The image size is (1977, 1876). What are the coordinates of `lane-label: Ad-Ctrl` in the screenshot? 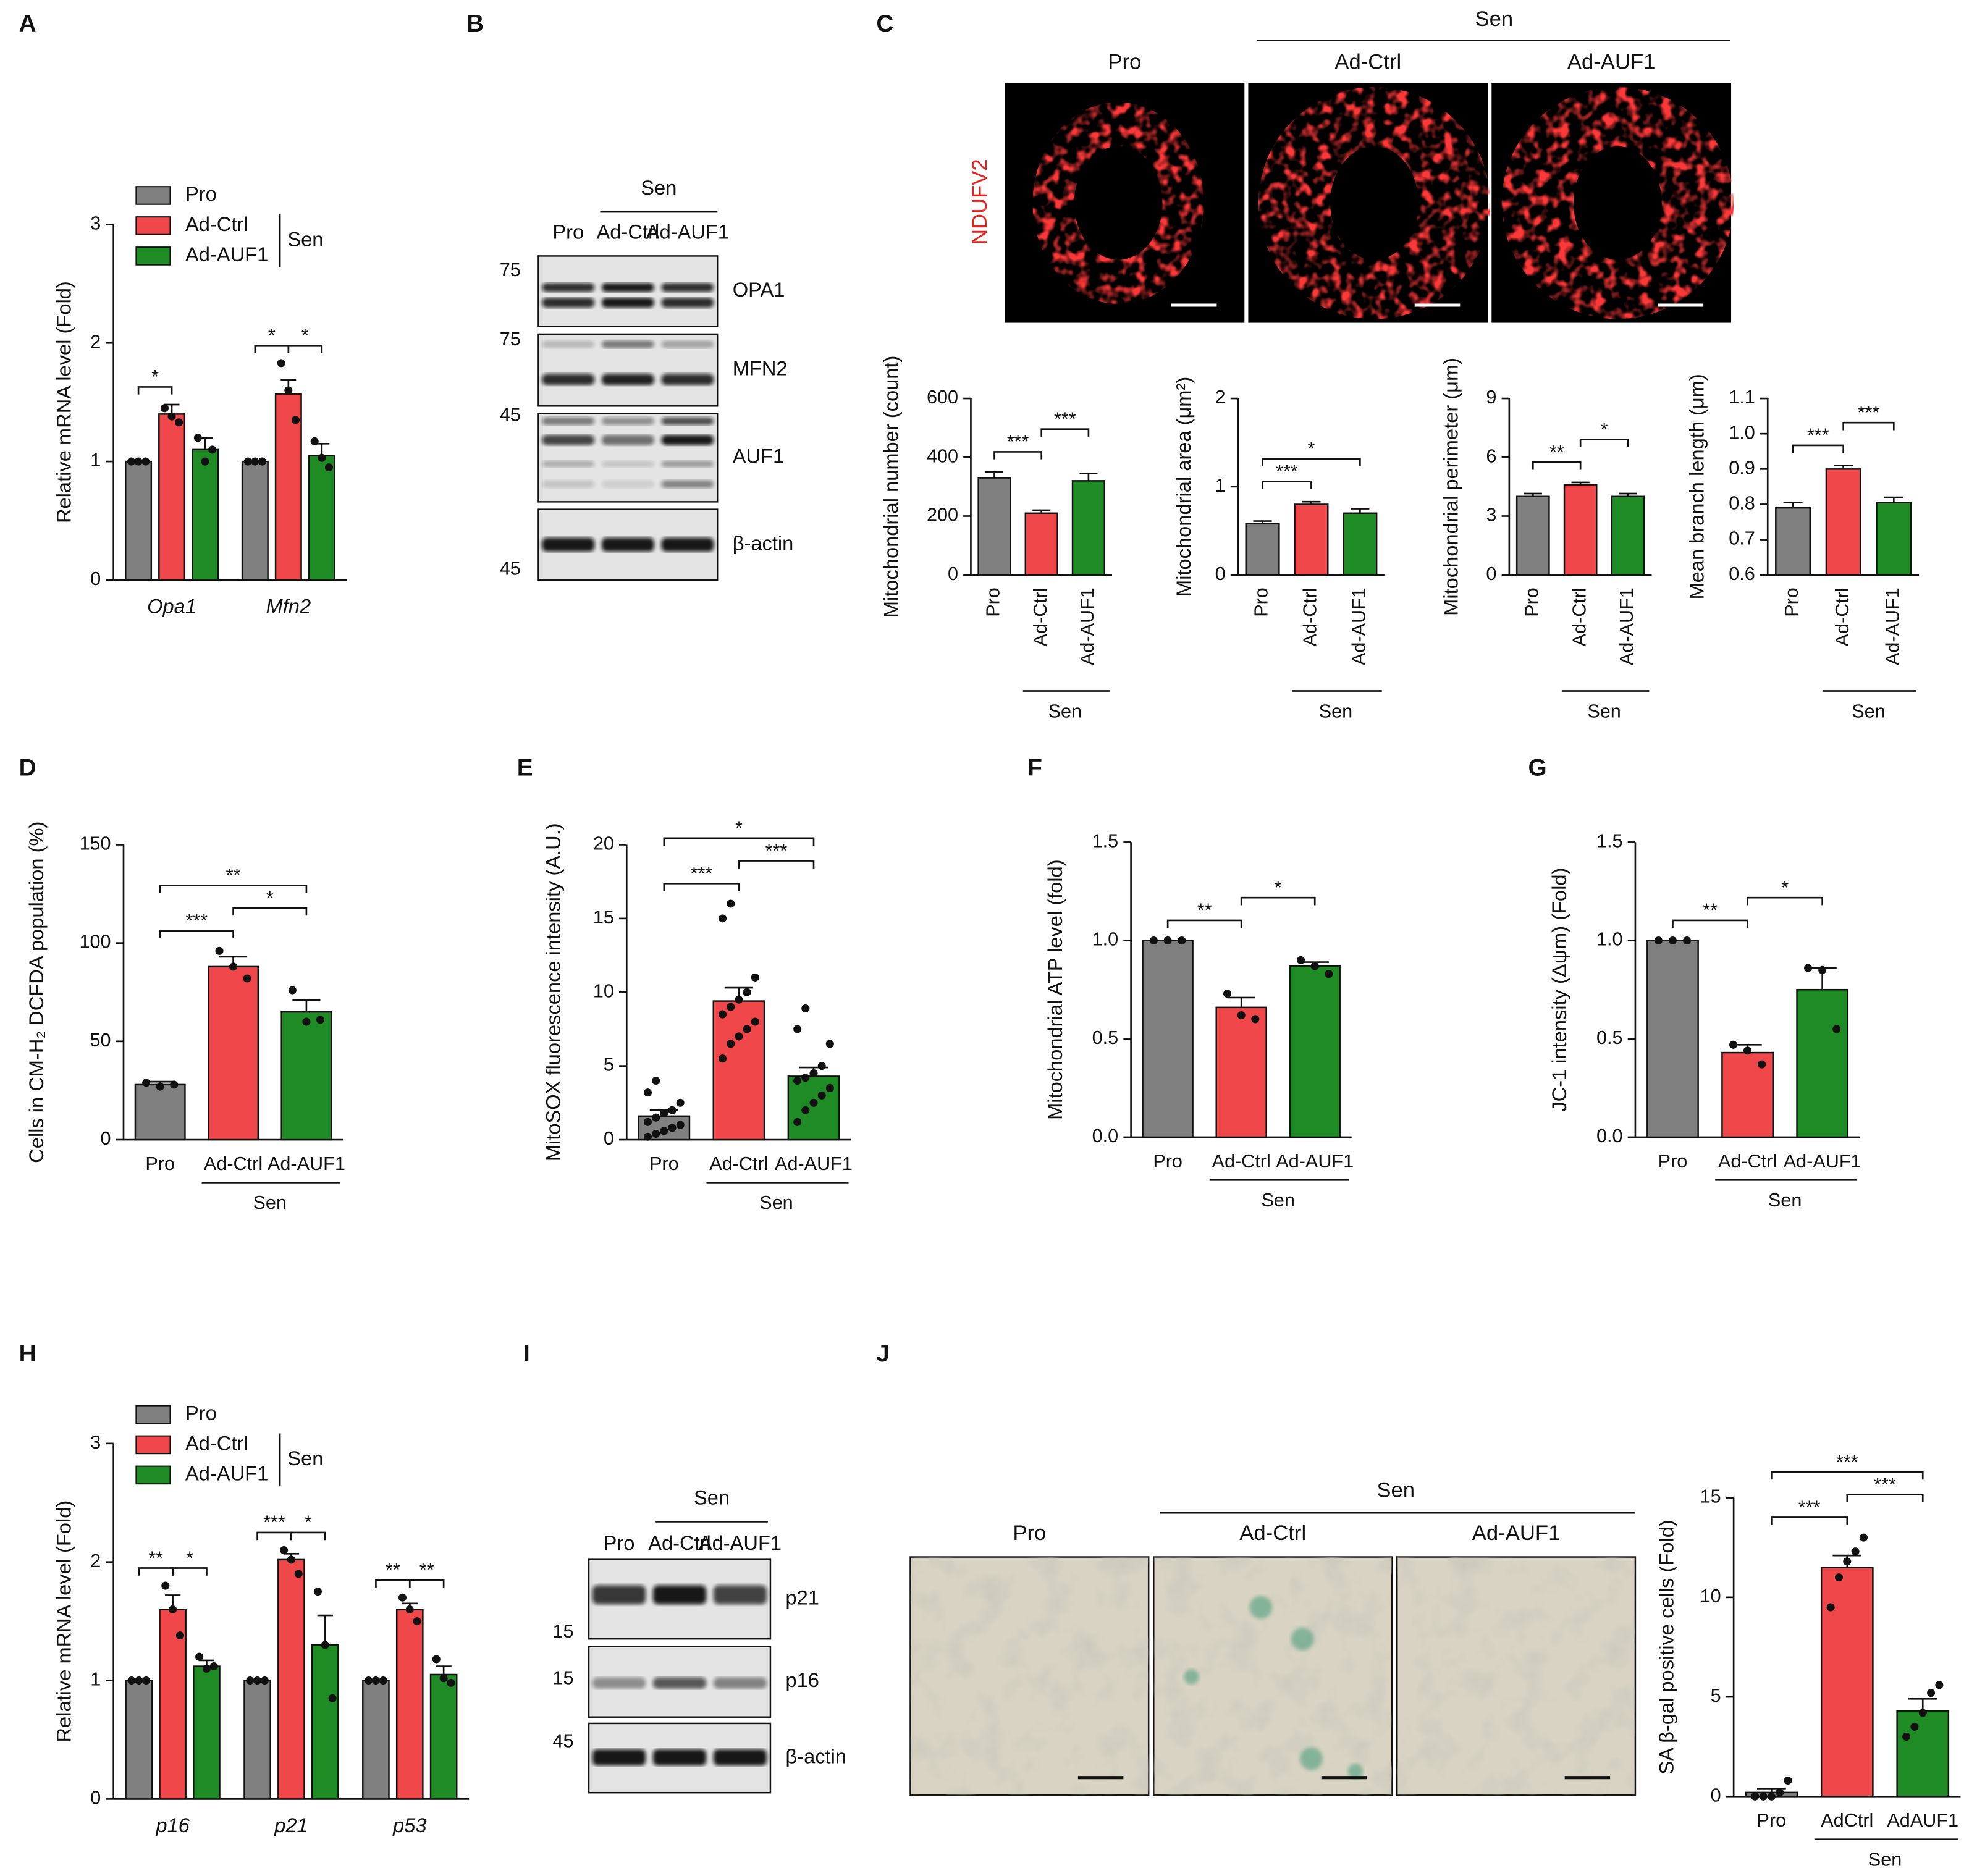 It's located at (679, 1542).